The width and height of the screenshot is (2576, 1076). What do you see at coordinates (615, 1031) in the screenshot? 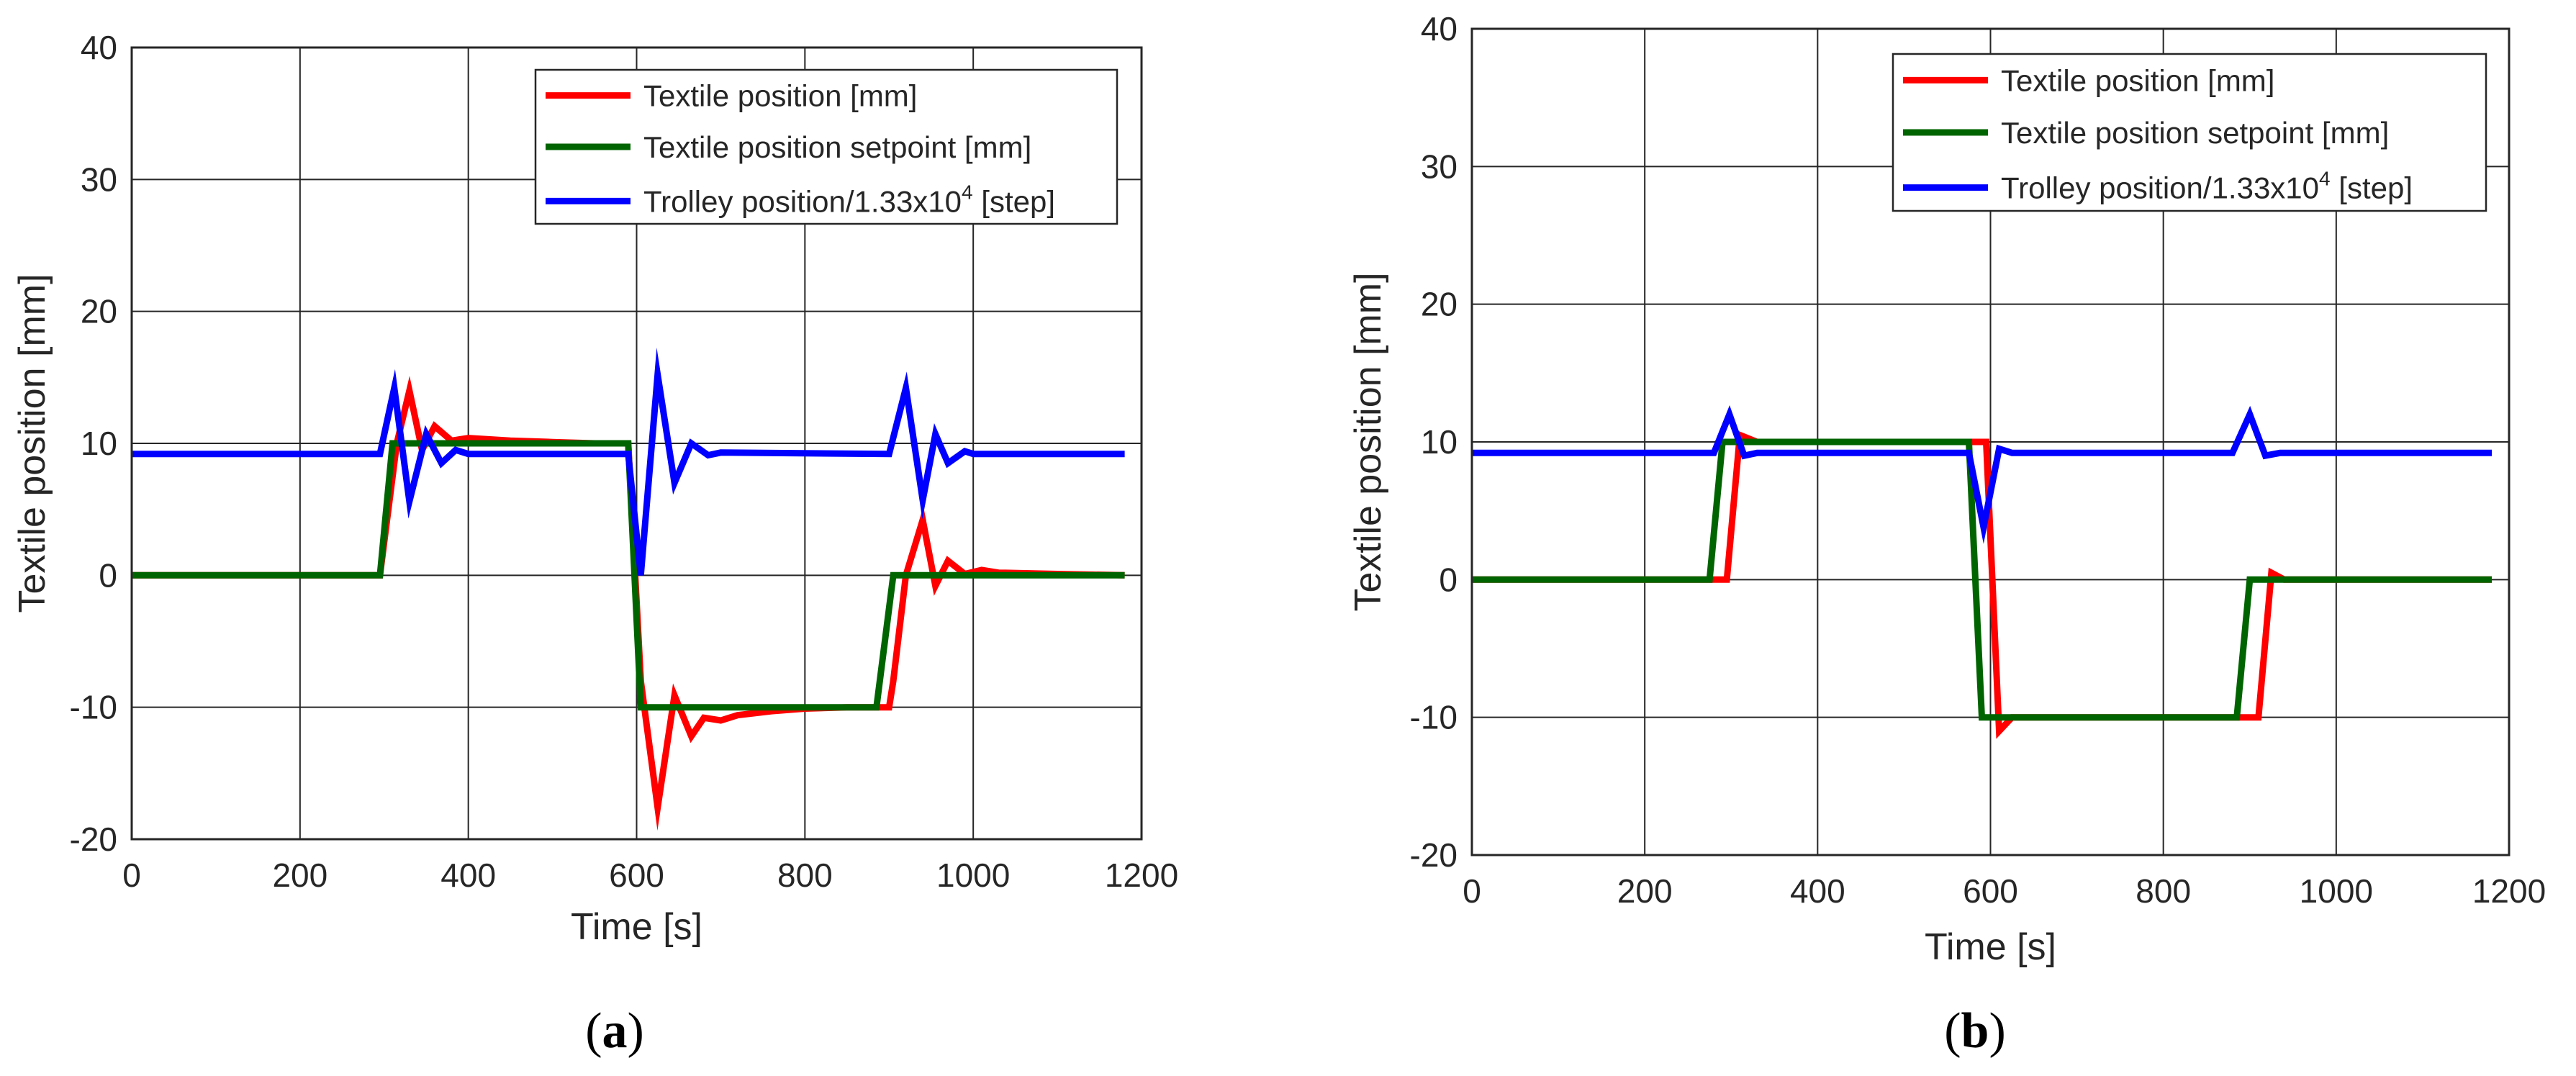
I see `panel-label: (a)` at bounding box center [615, 1031].